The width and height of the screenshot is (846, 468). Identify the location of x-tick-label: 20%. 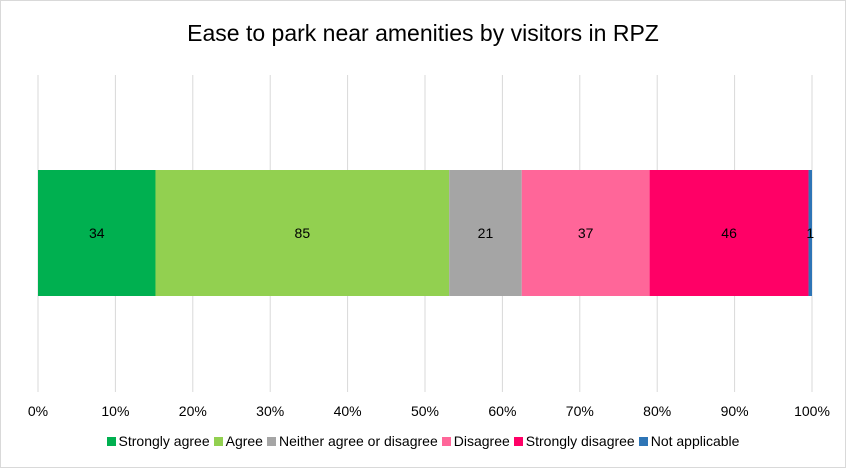
(193, 411).